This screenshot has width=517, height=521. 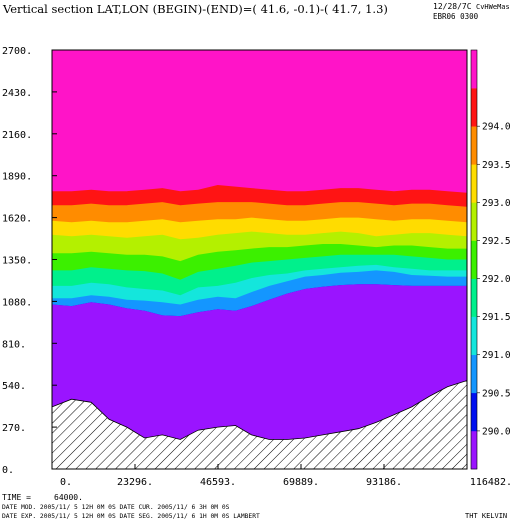 What do you see at coordinates (496, 279) in the screenshot?
I see `colorbar-label: 292.0` at bounding box center [496, 279].